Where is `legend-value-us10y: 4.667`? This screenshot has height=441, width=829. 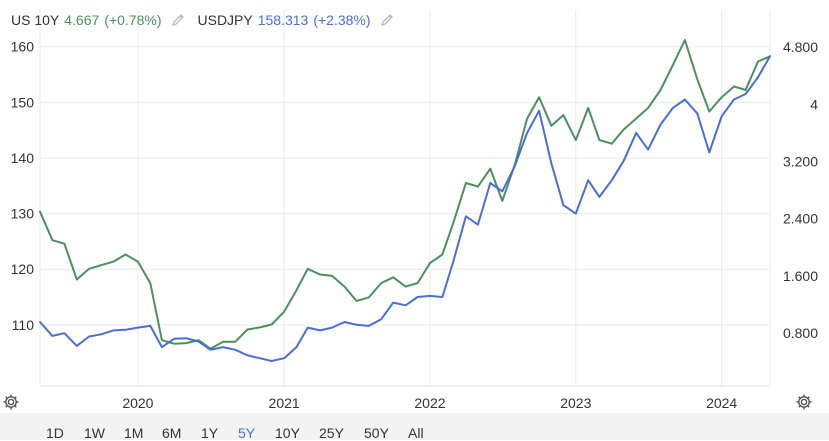
legend-value-us10y: 4.667 is located at coordinates (82, 20).